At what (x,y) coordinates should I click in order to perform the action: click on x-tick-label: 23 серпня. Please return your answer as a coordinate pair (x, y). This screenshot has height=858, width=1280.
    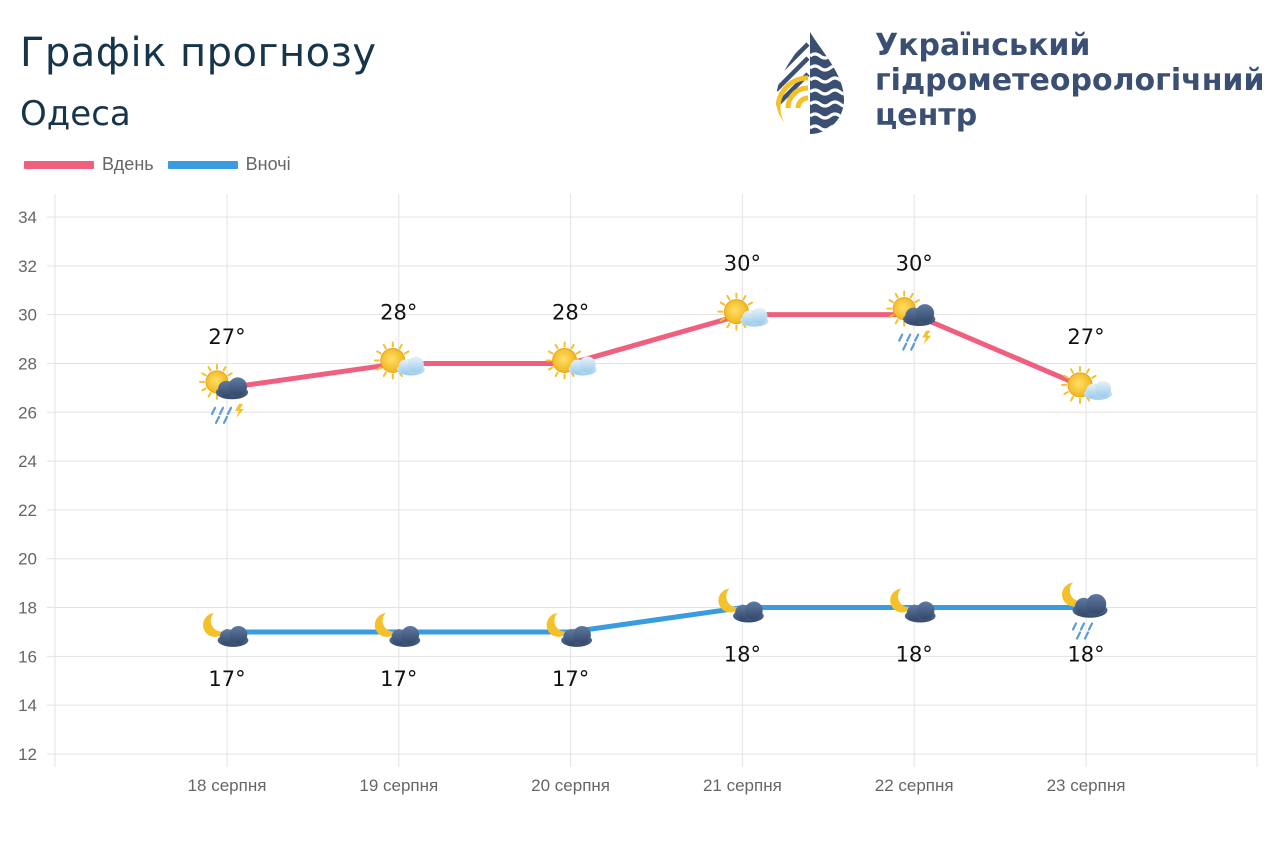
    Looking at the image, I should click on (1086, 785).